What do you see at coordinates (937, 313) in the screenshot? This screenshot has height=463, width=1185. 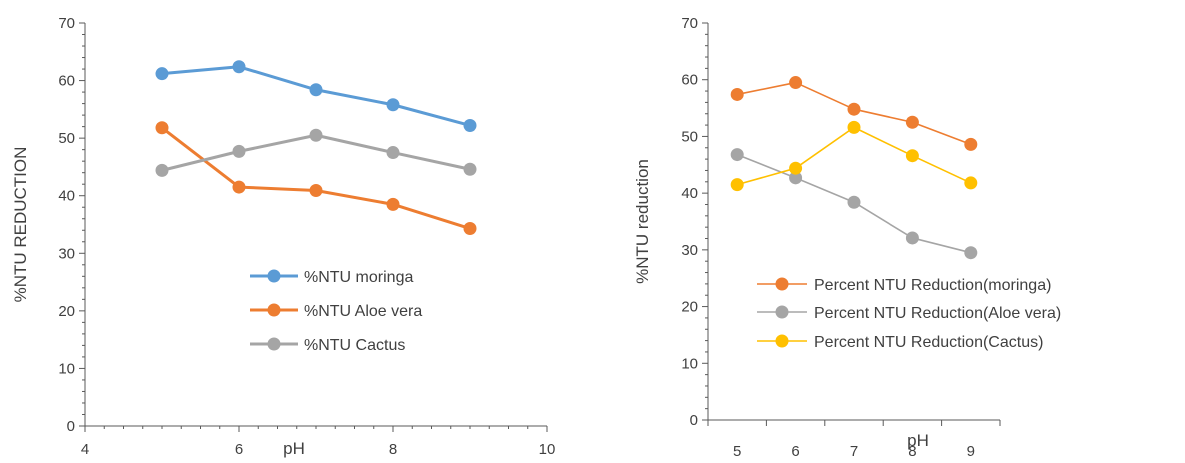 I see `legend-label: Percent NTU Reduction(Aloe vera)` at bounding box center [937, 313].